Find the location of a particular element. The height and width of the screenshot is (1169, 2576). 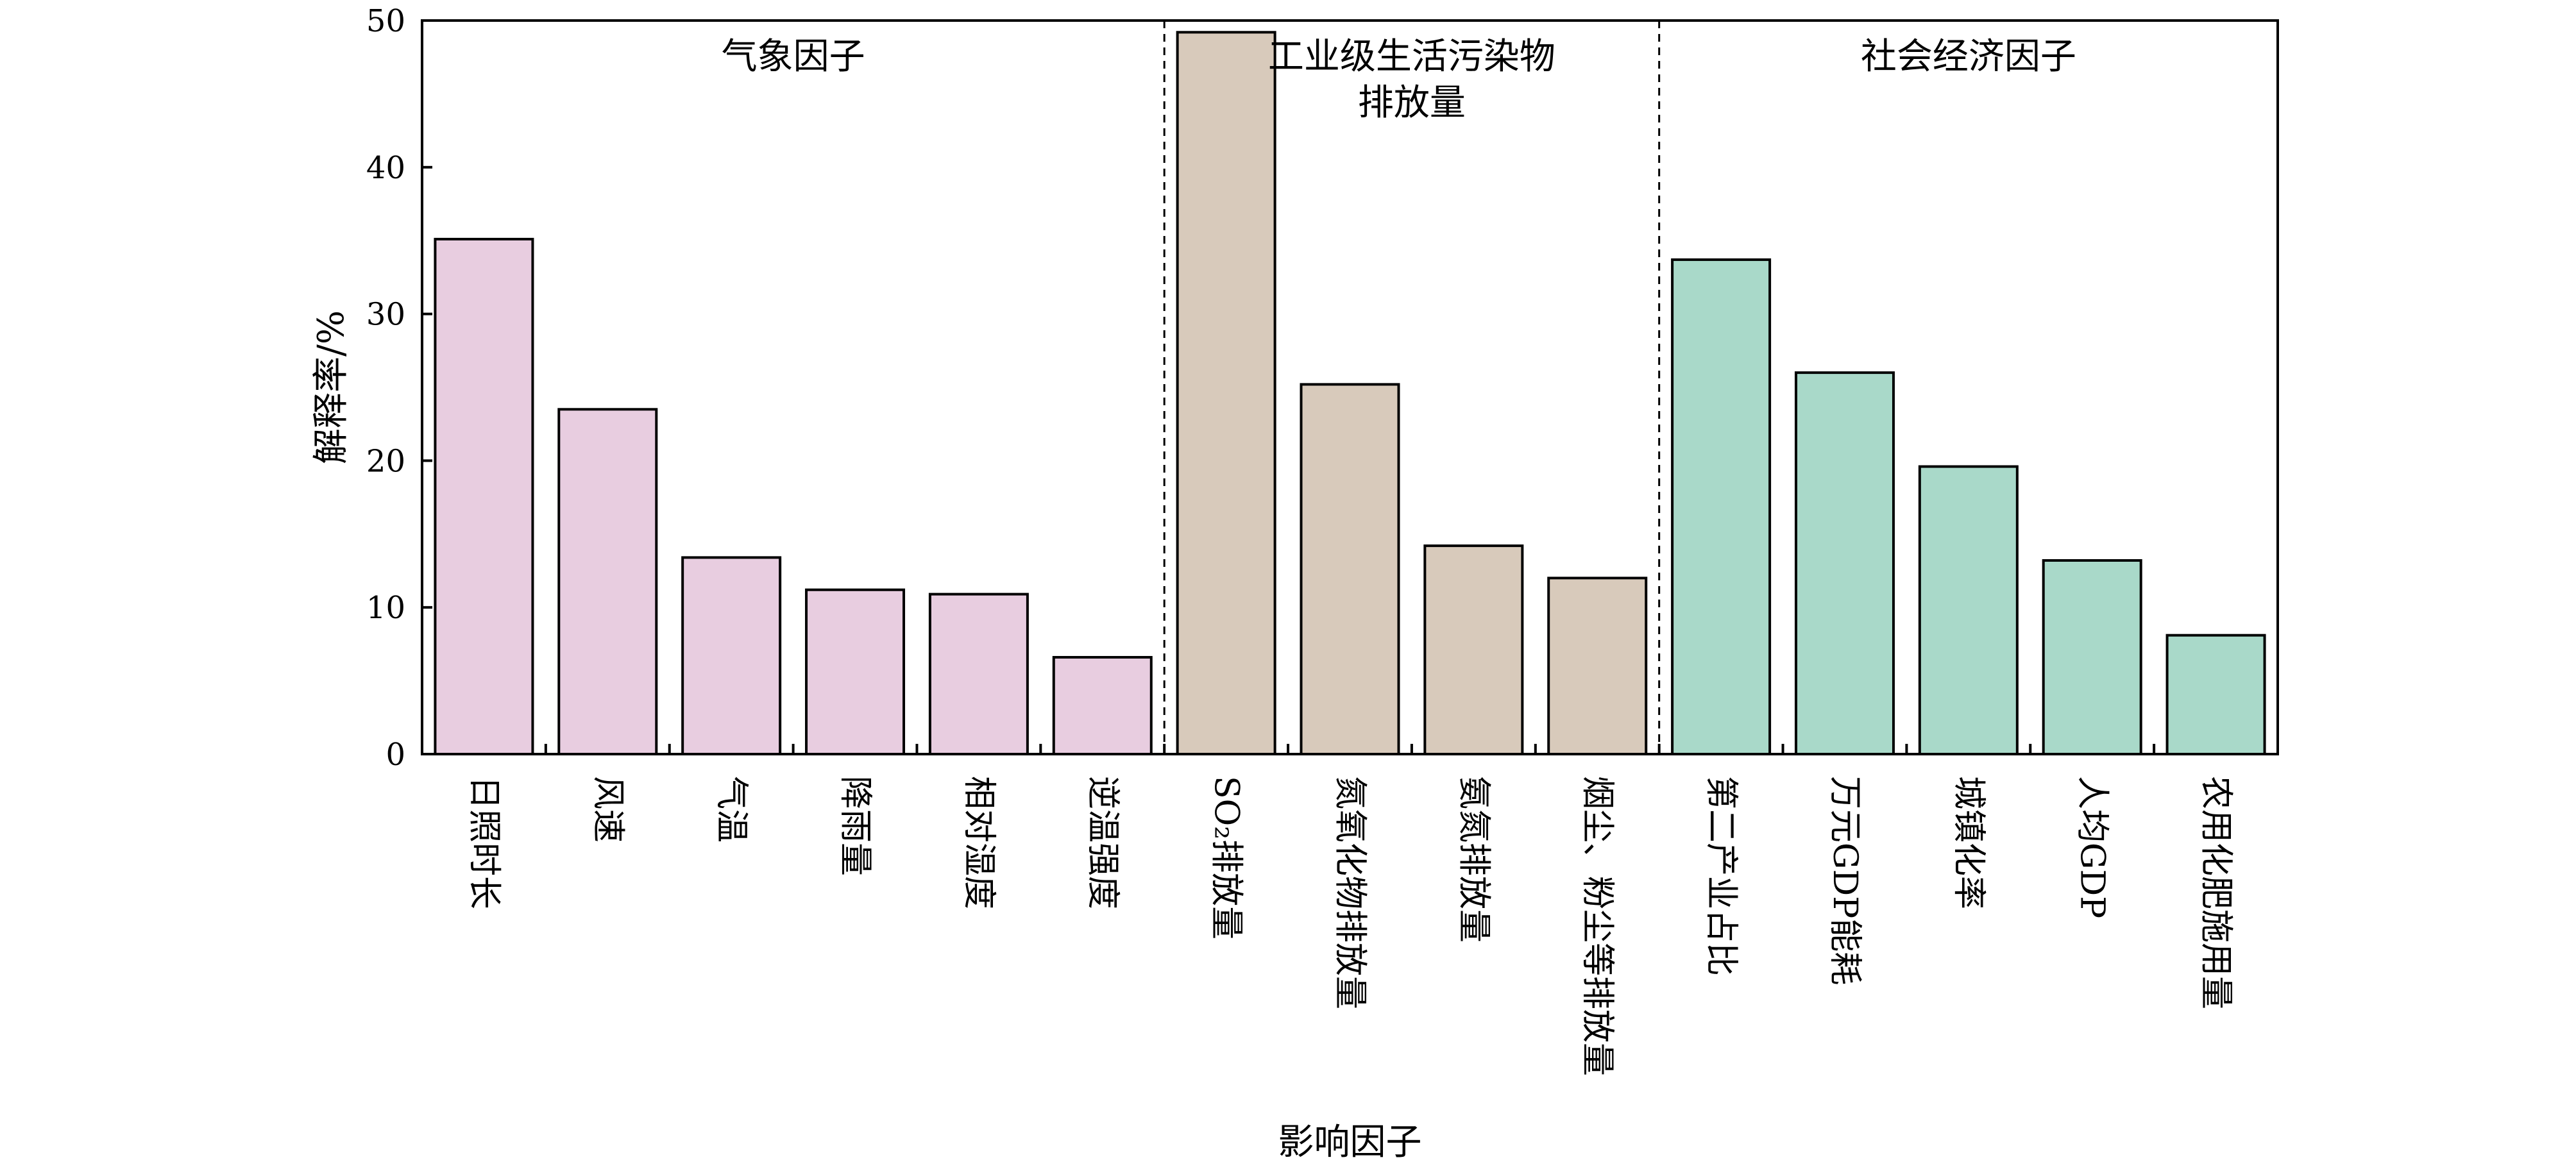

y-tick-label: 30 is located at coordinates (385, 315).